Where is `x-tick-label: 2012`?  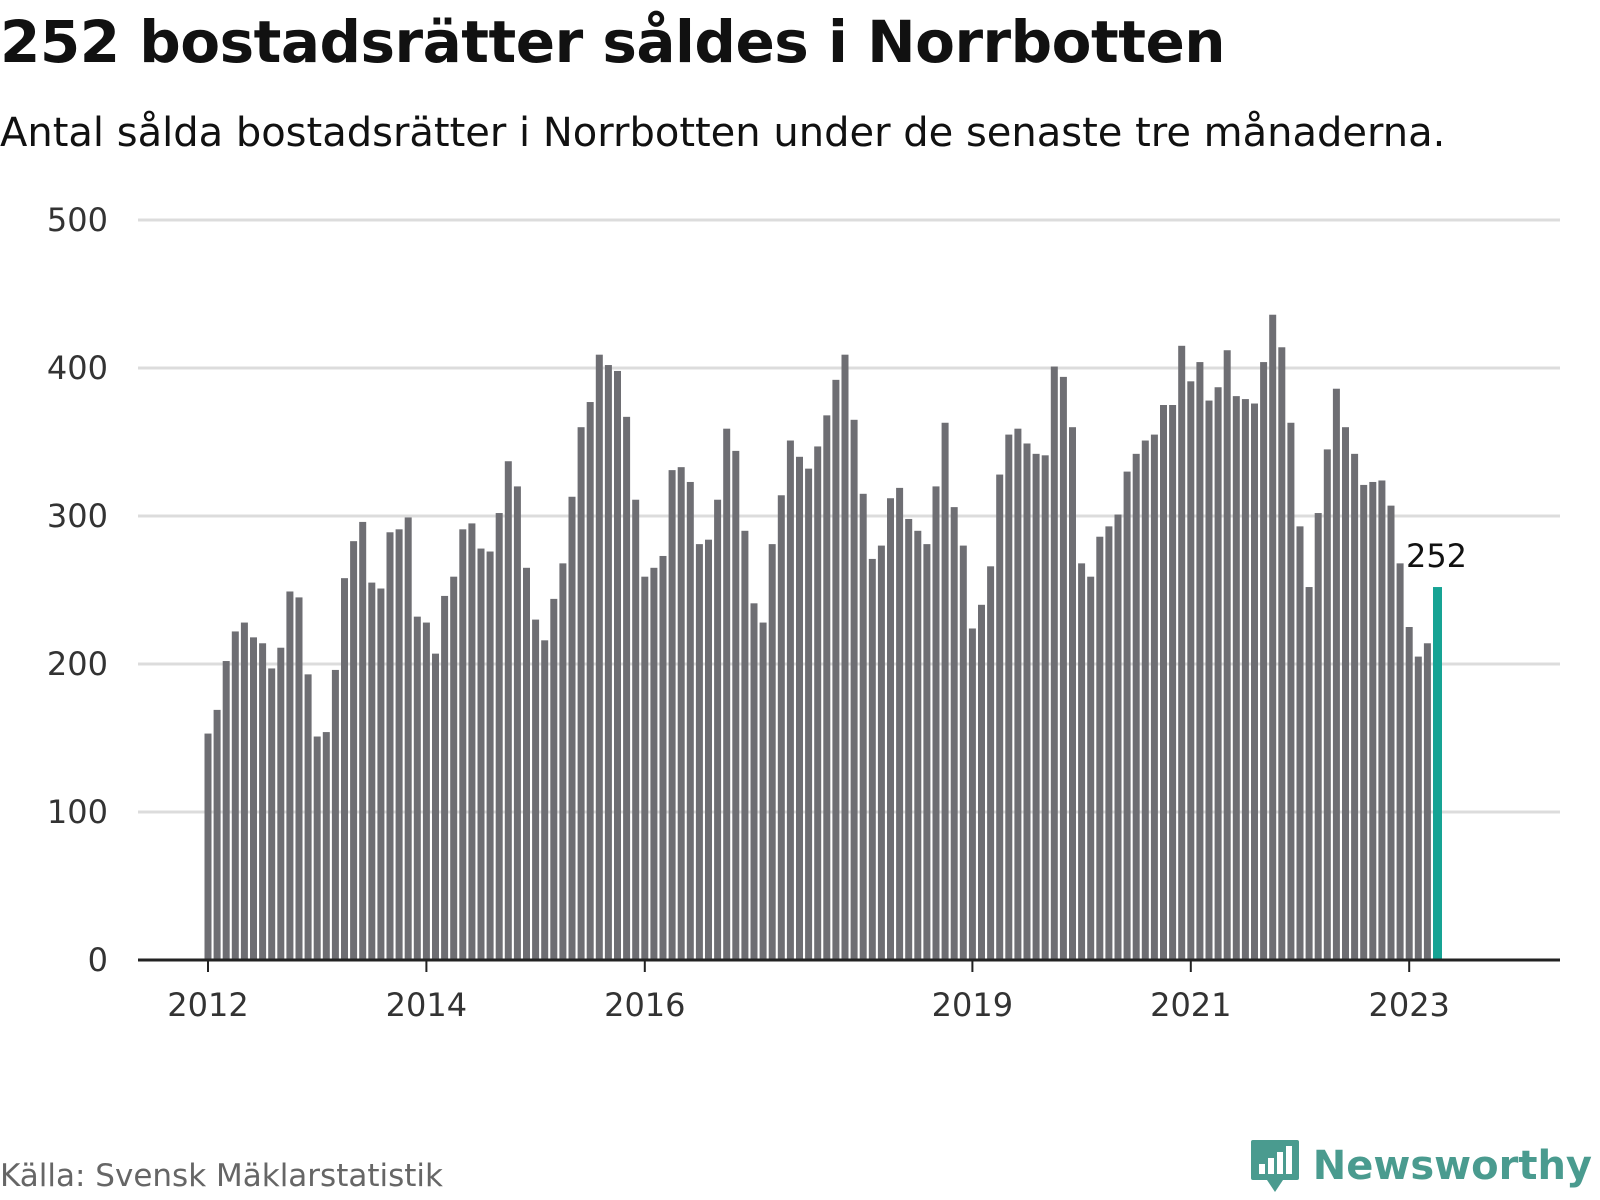 x-tick-label: 2012 is located at coordinates (207, 1005).